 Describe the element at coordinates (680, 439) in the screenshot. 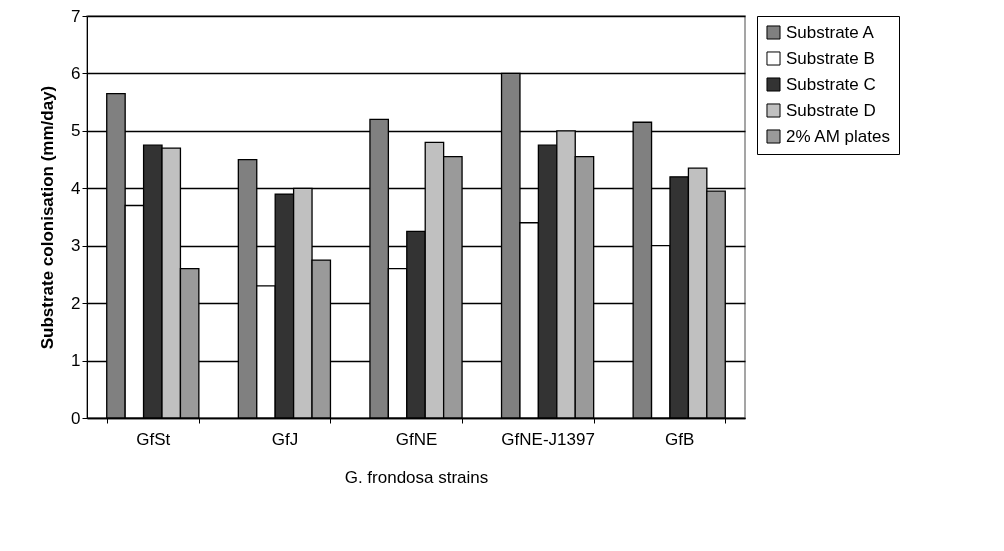

I see `x-tick-label: GfB` at that location.